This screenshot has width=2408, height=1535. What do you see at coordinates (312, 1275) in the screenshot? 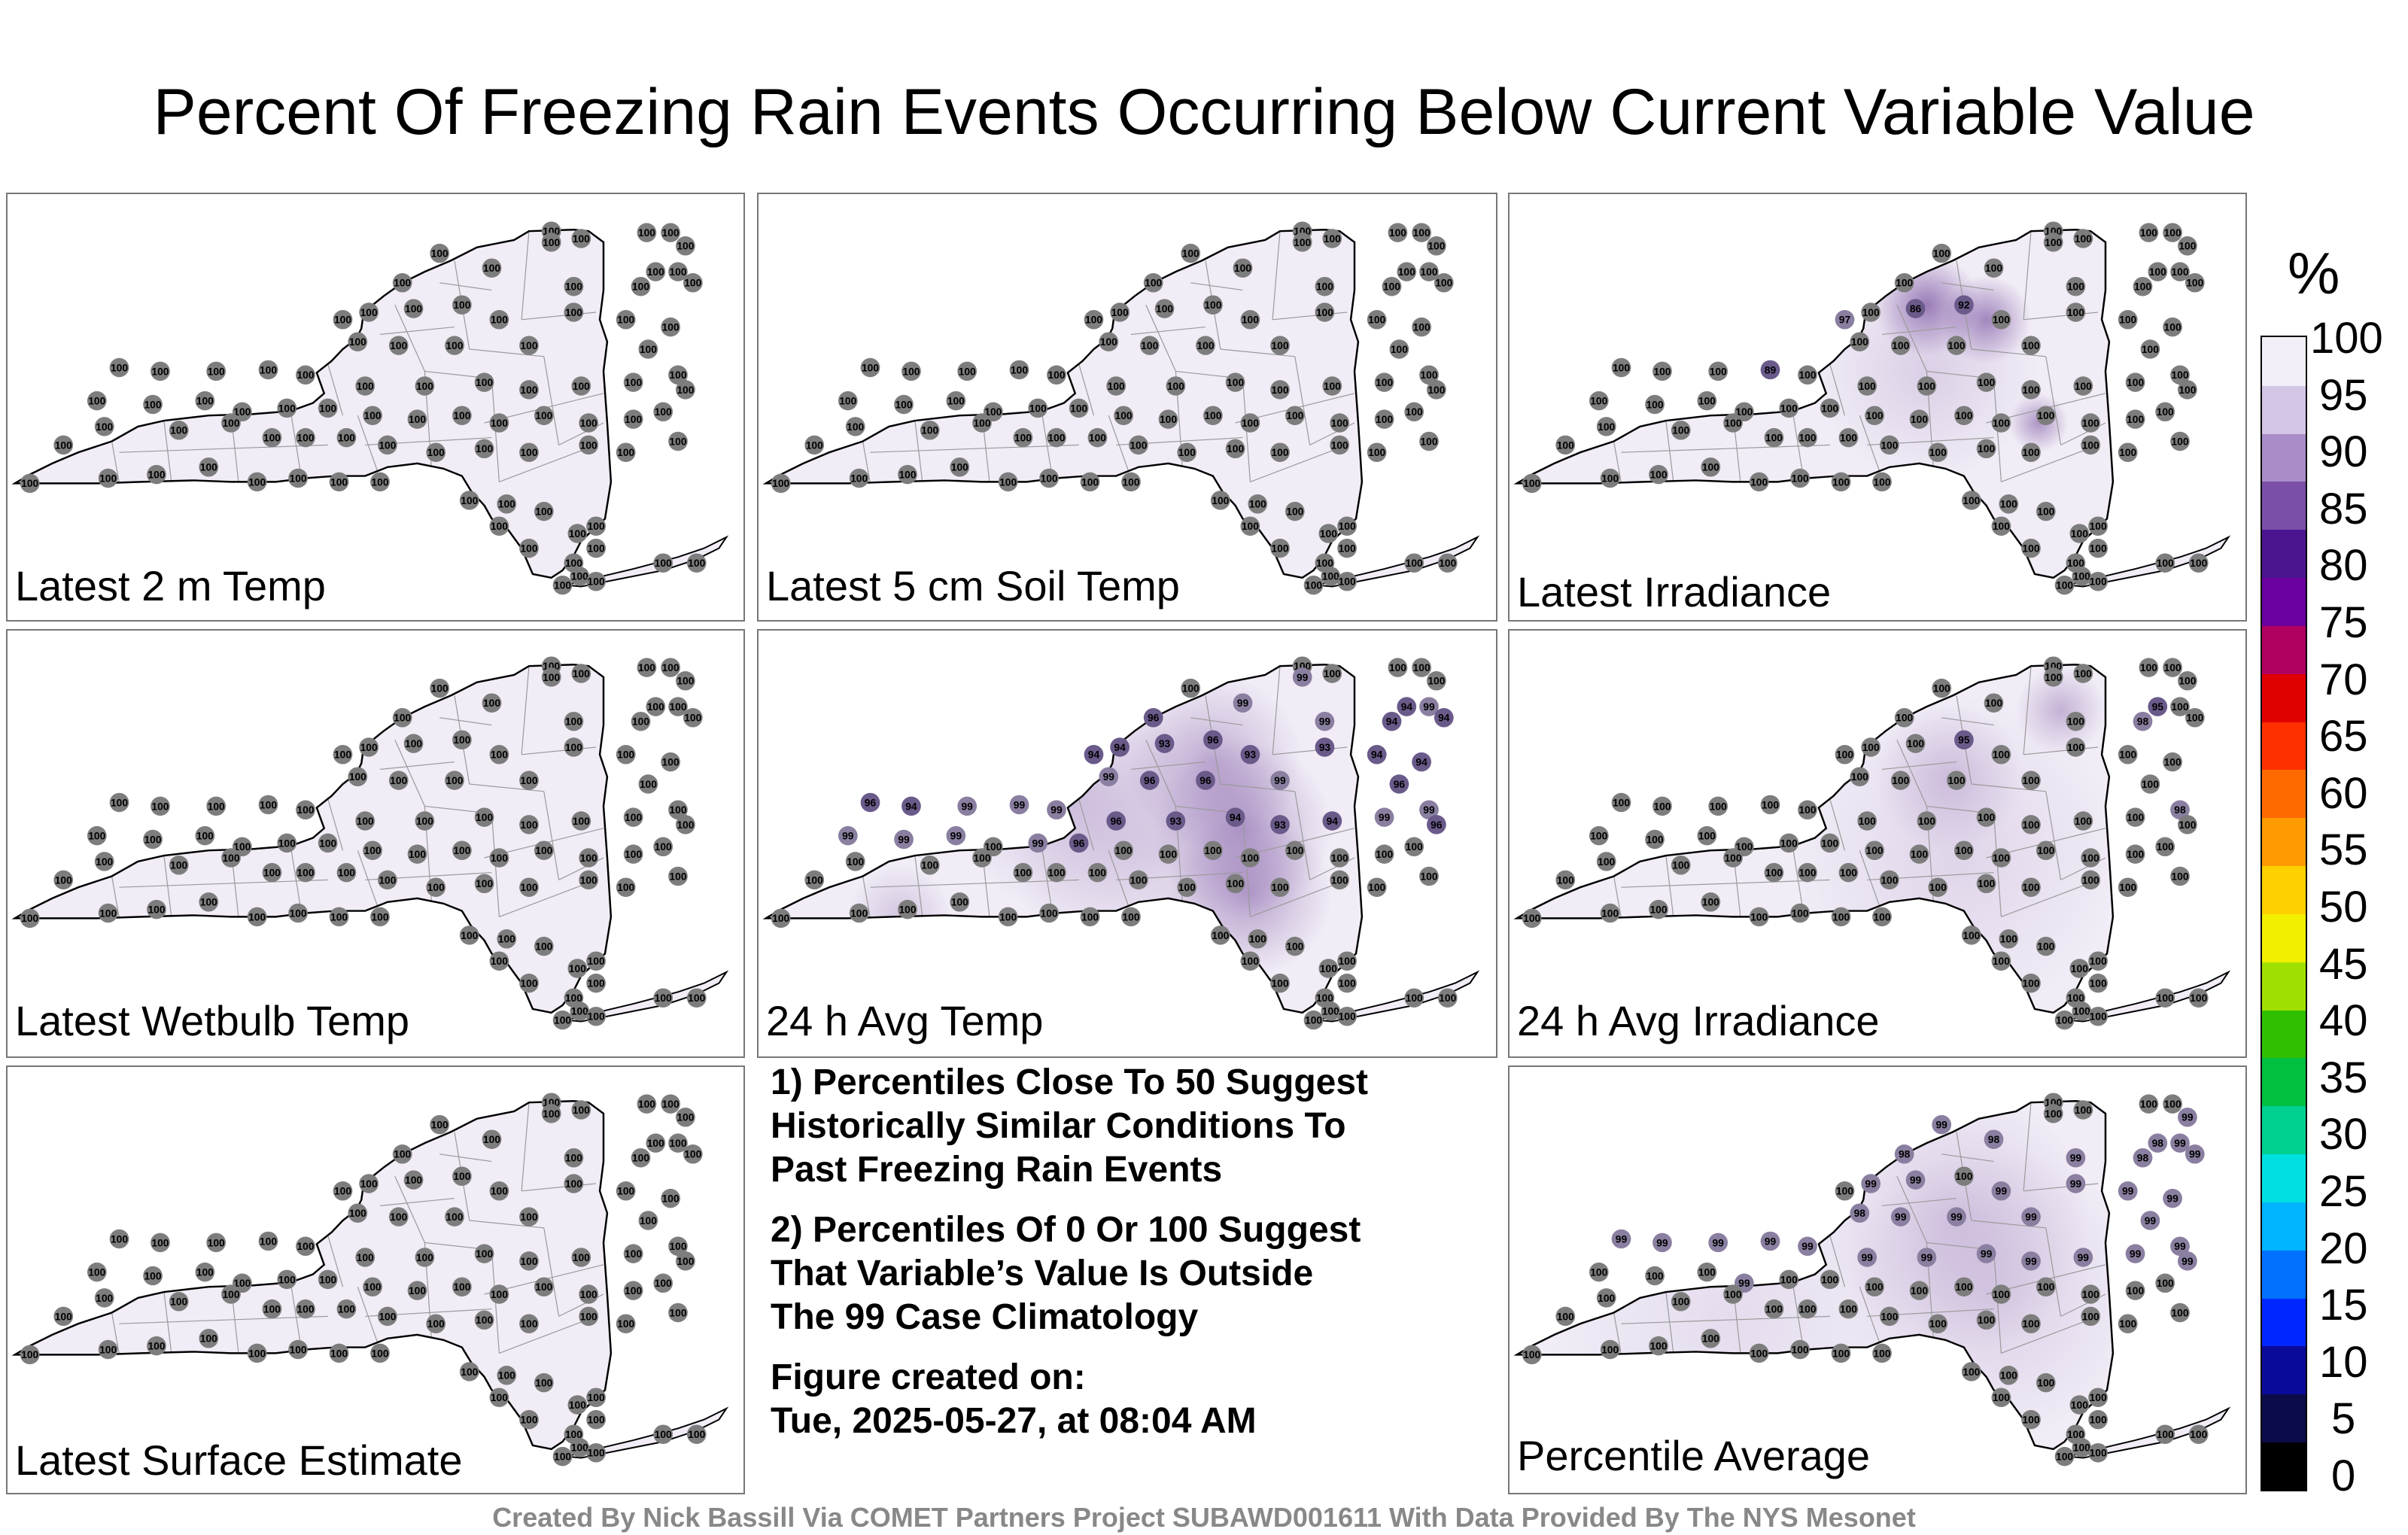
I see `state-outline` at bounding box center [312, 1275].